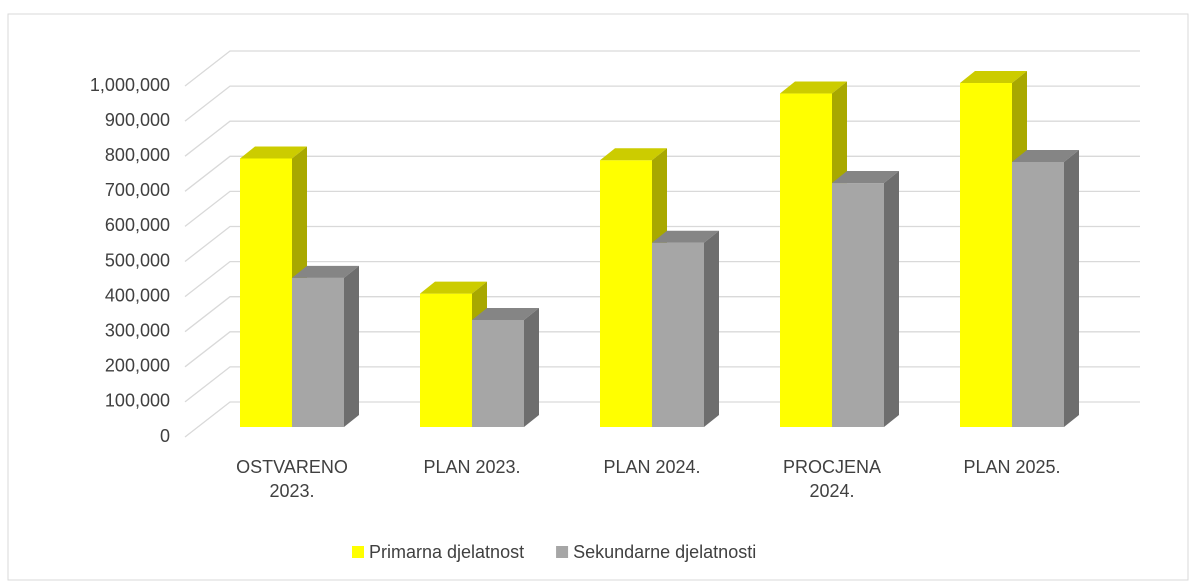  What do you see at coordinates (165, 436) in the screenshot?
I see `y-tick-label: 0` at bounding box center [165, 436].